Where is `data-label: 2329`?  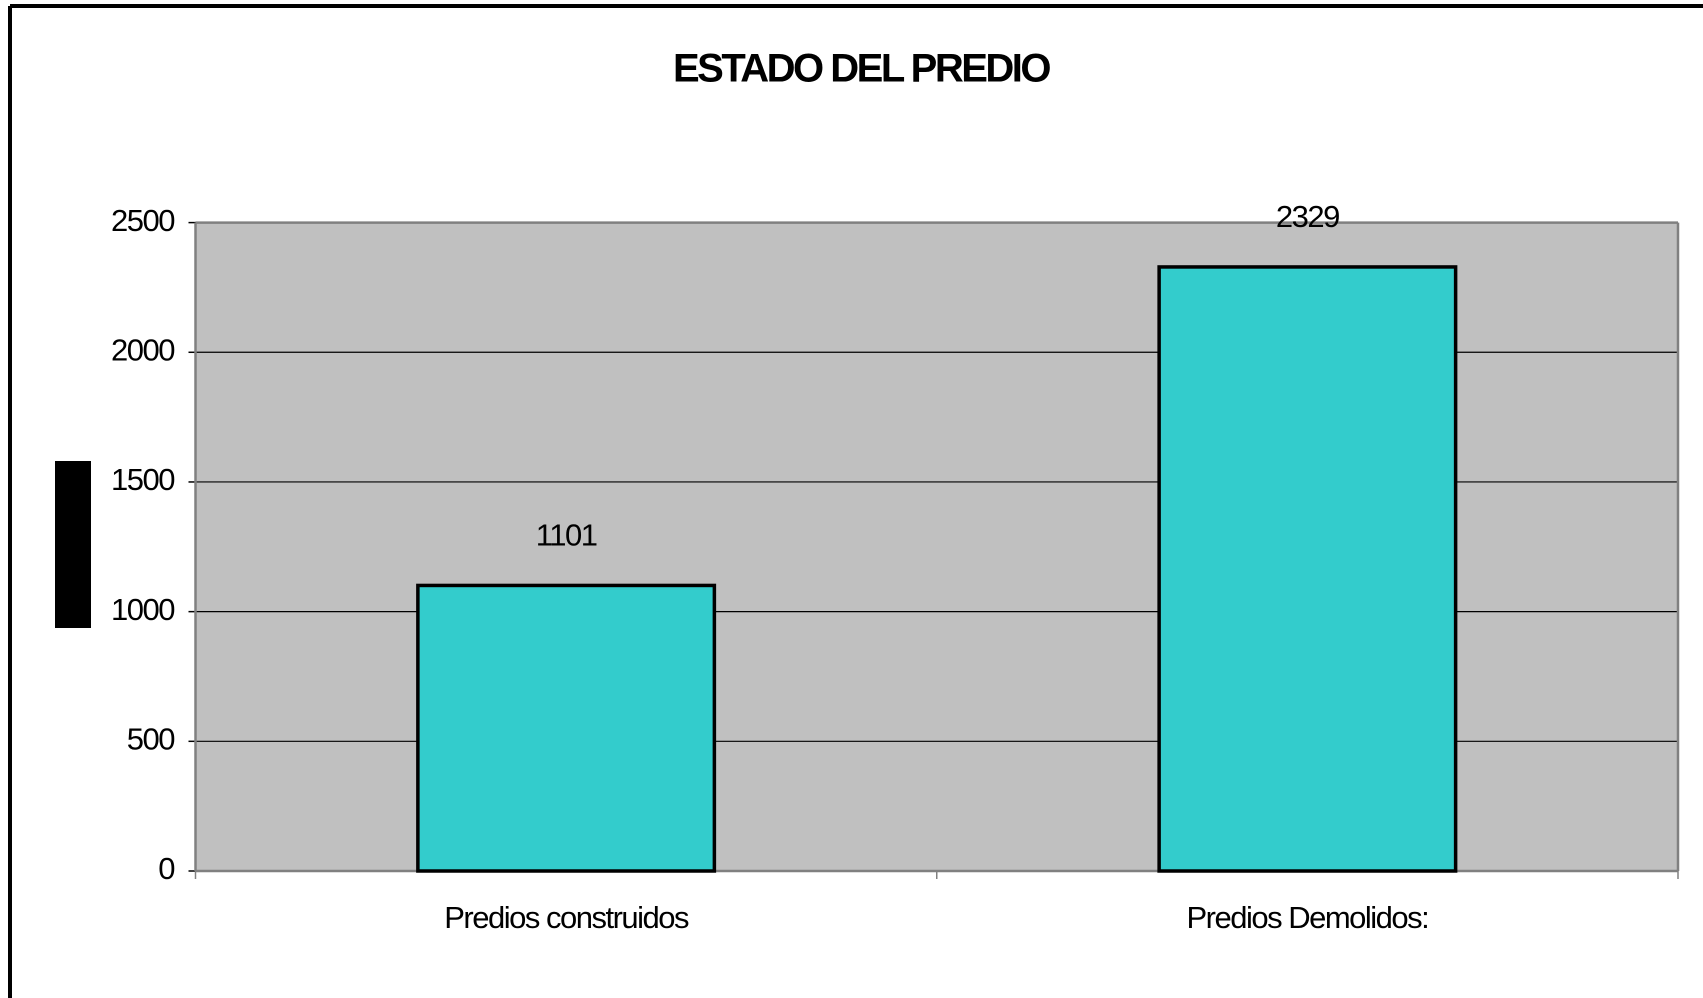 data-label: 2329 is located at coordinates (1307, 216).